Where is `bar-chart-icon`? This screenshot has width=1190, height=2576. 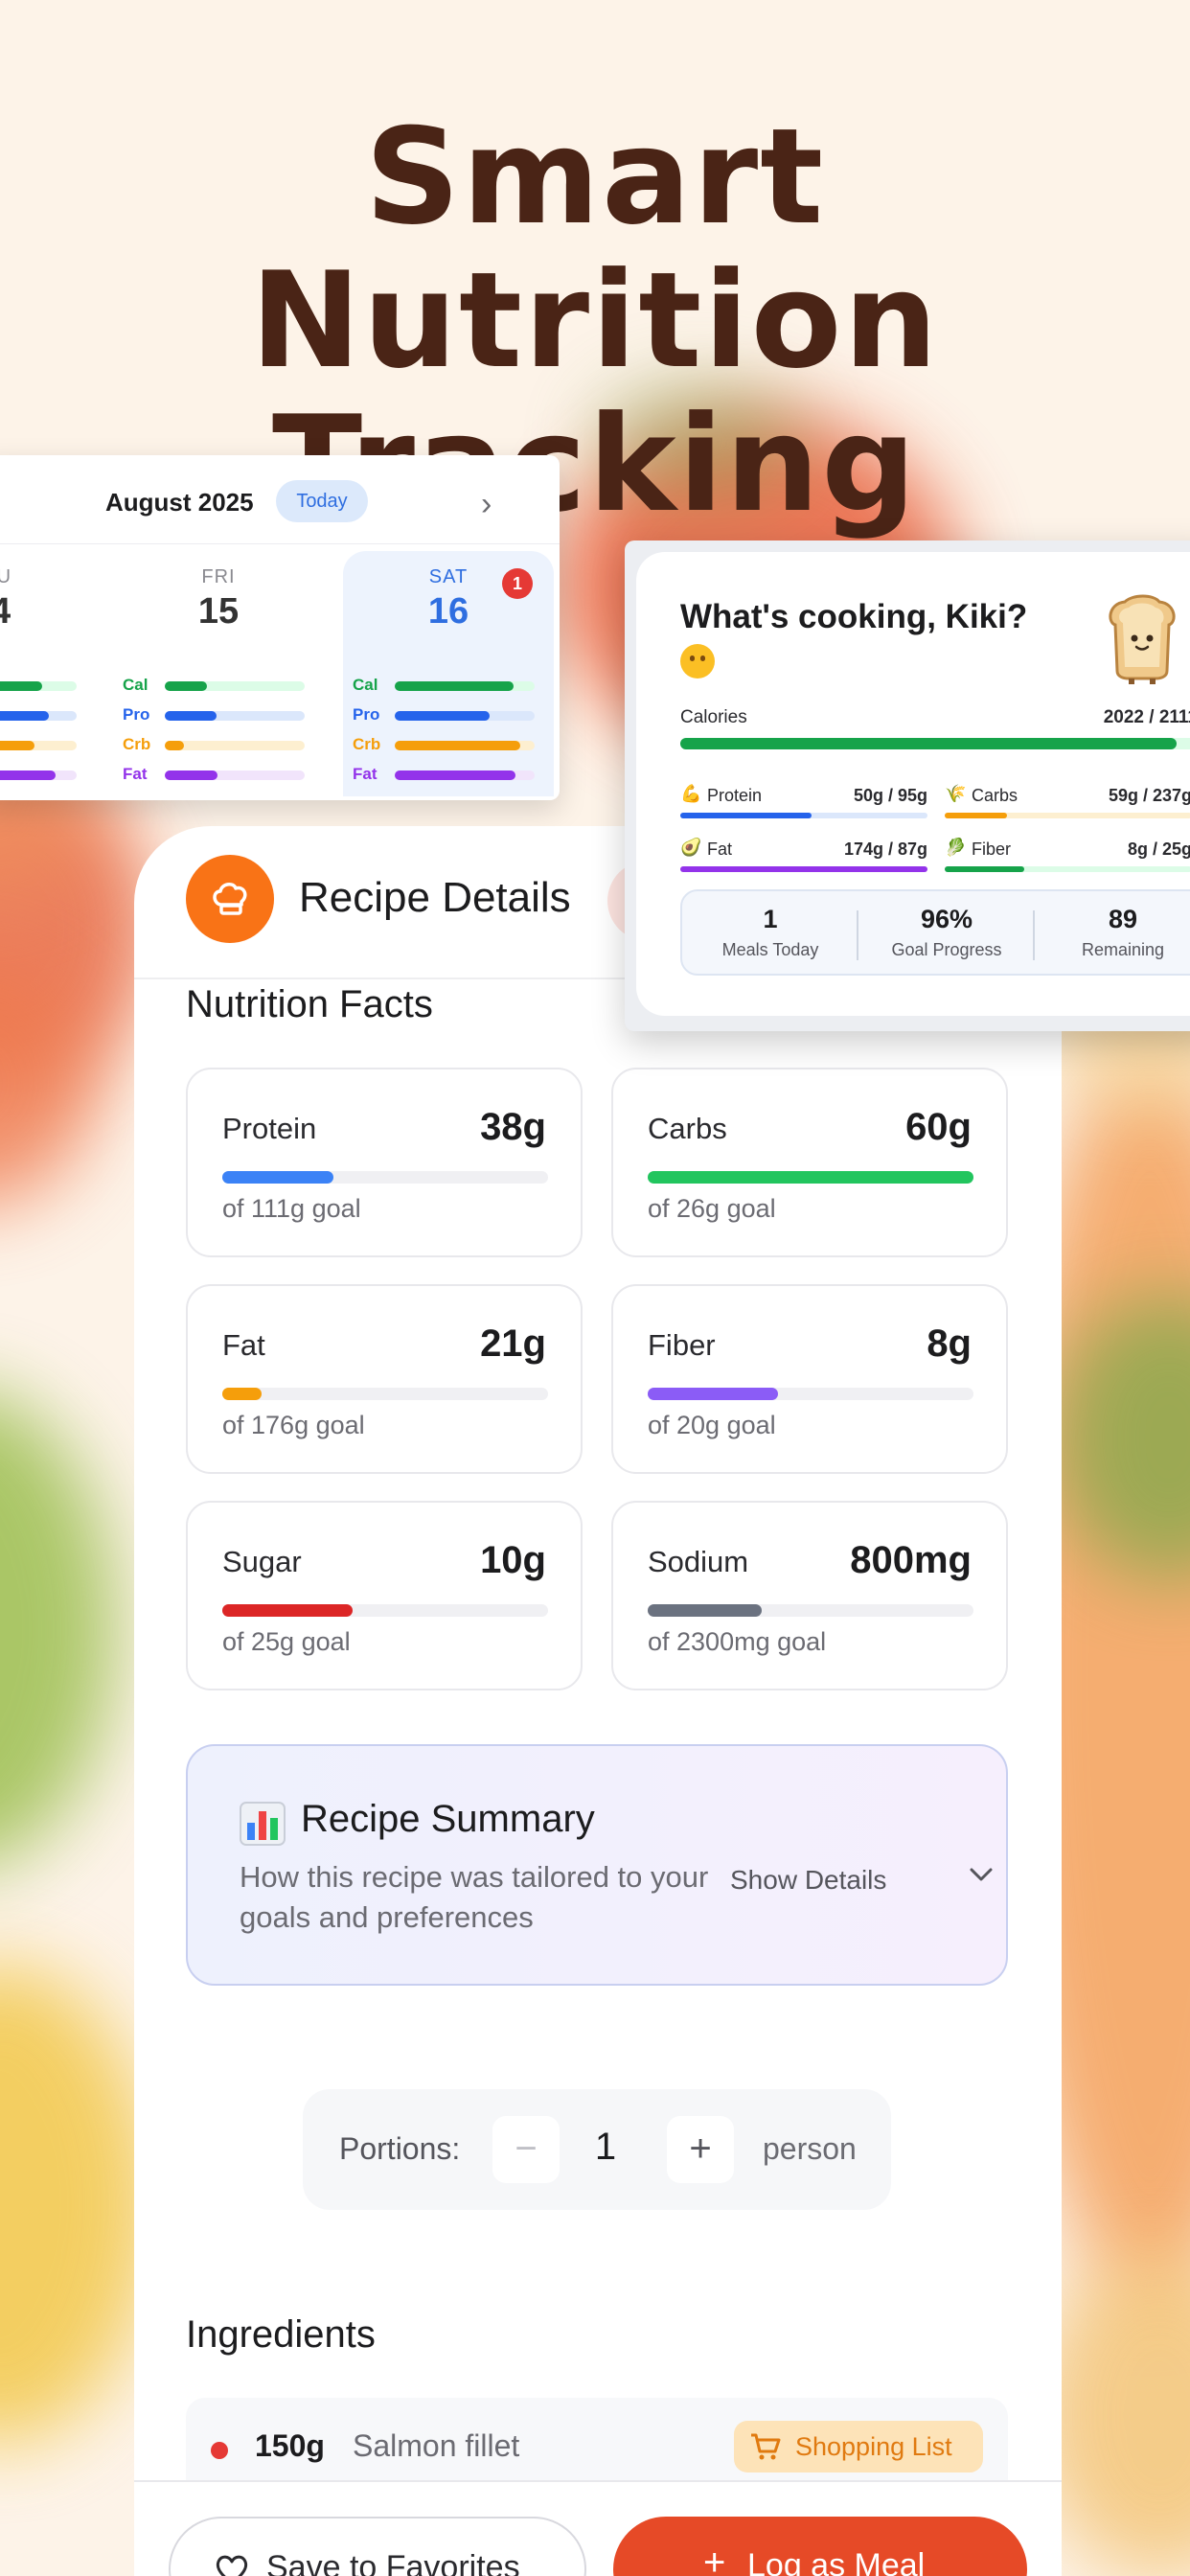 bar-chart-icon is located at coordinates (263, 1826).